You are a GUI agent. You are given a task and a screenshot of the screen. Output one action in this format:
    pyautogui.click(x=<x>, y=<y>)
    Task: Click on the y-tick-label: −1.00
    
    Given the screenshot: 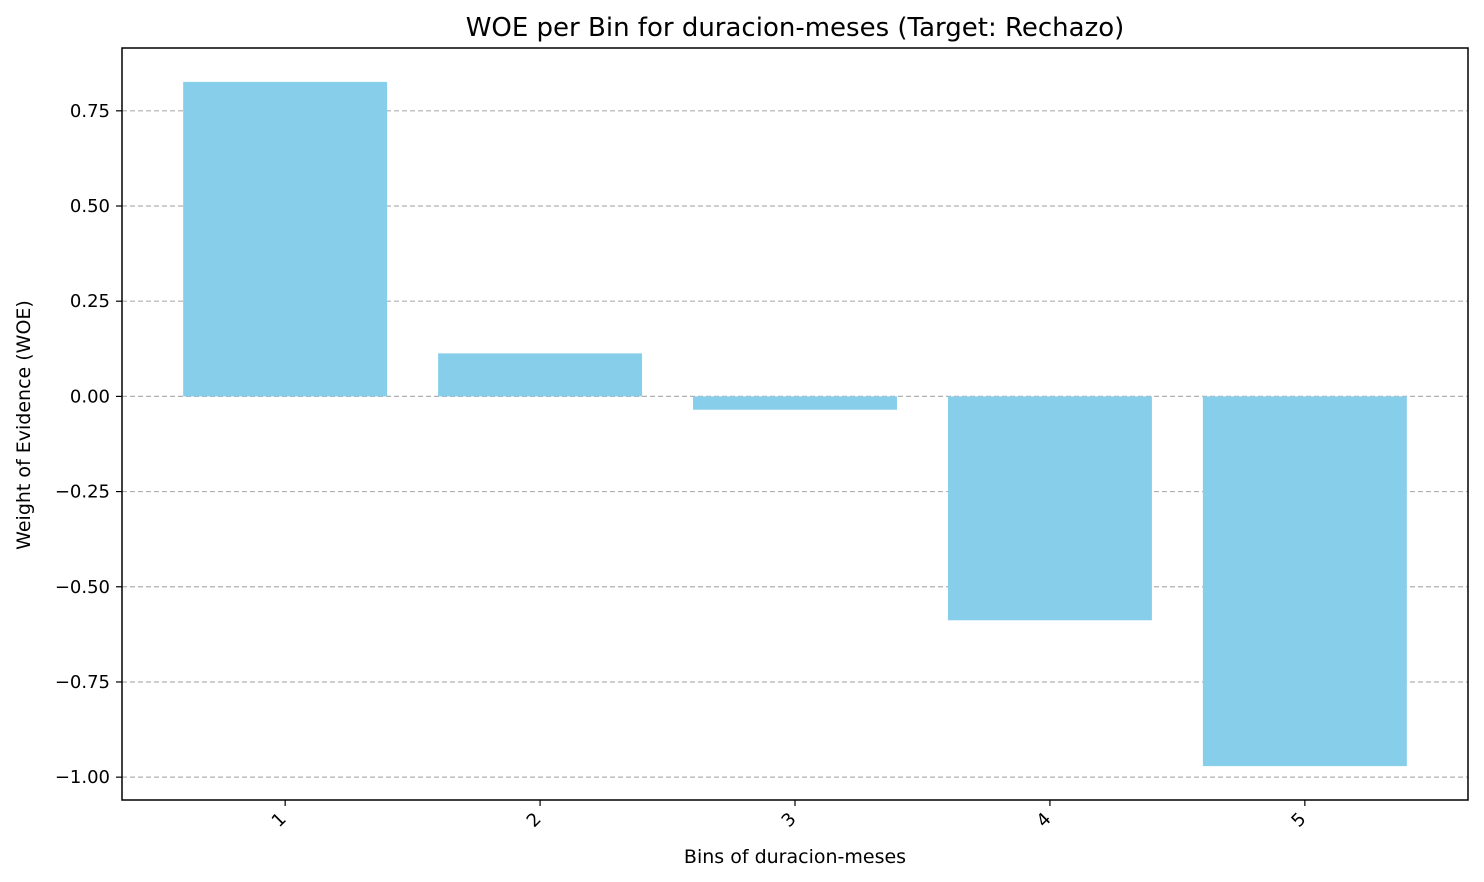 What is the action you would take?
    pyautogui.click(x=82, y=777)
    